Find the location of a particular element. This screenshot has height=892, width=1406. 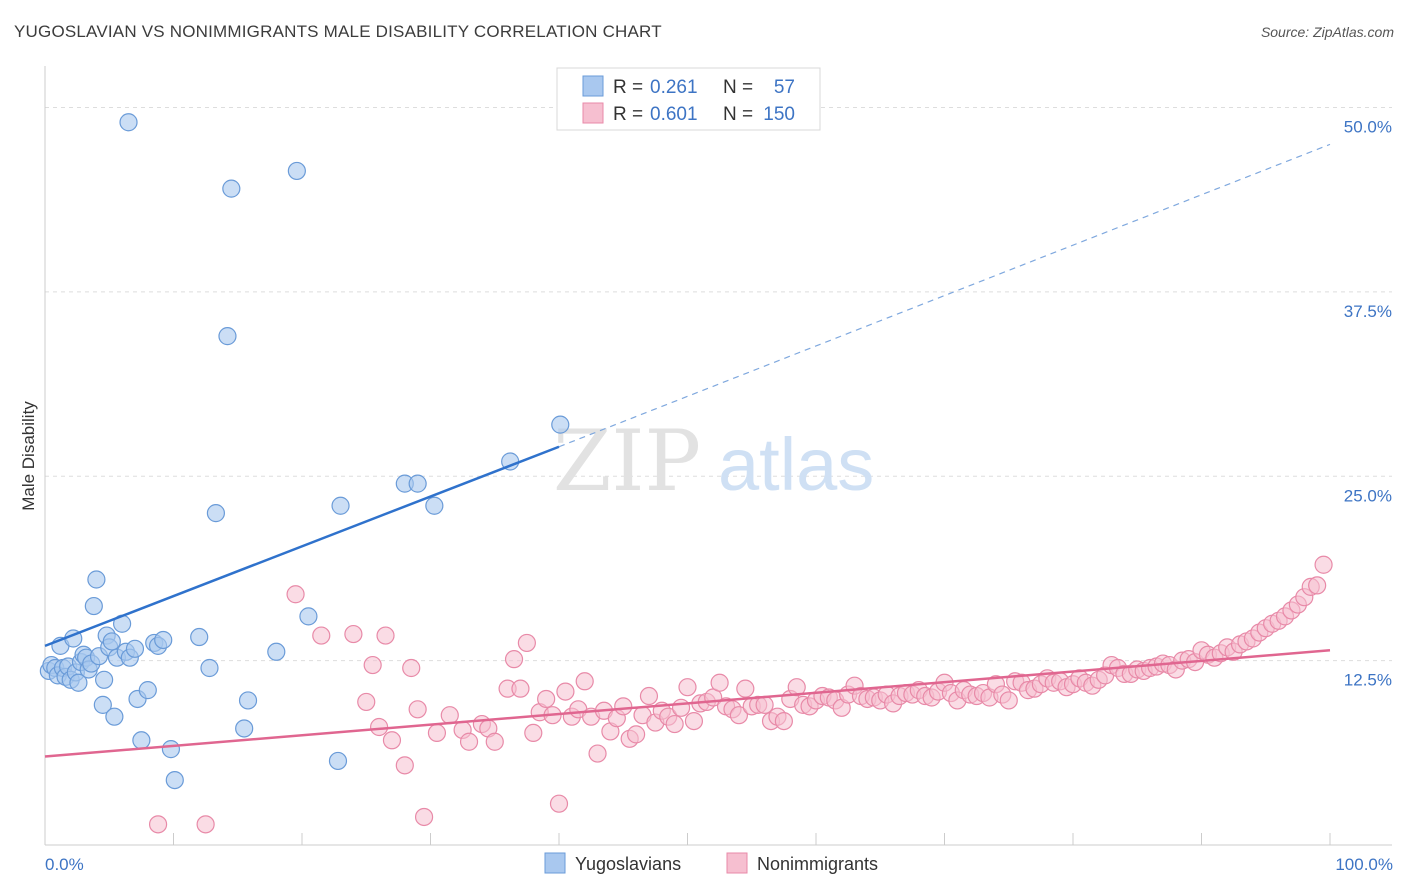

legend-r-value-1: 0.261 is located at coordinates (674, 87).